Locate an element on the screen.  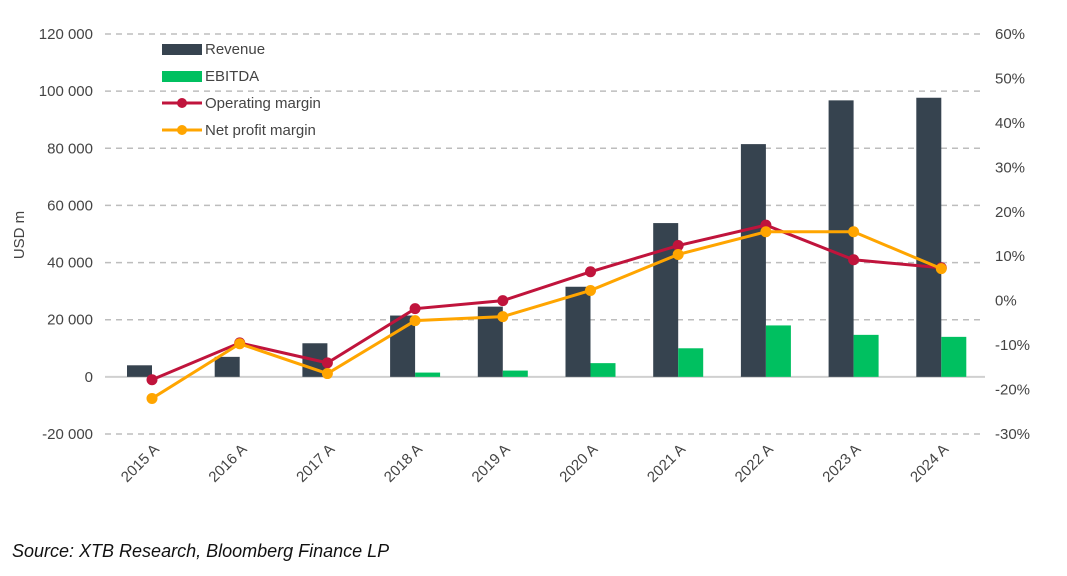
legend-label: Operating margin is located at coordinates (263, 103).